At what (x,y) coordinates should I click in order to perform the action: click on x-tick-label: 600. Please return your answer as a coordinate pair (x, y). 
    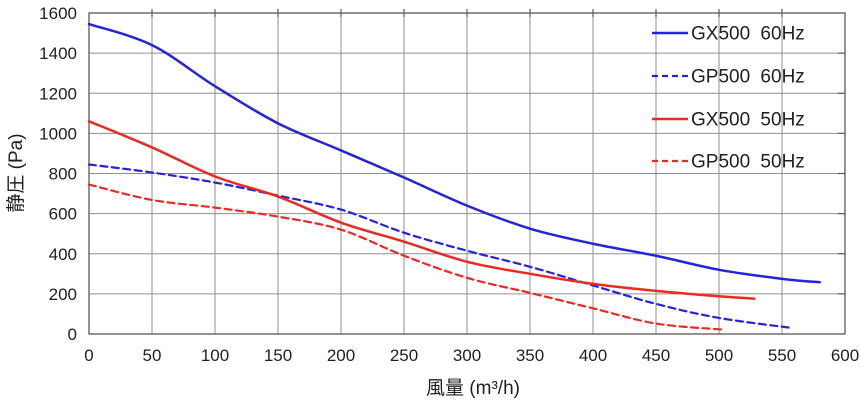
    Looking at the image, I should click on (845, 355).